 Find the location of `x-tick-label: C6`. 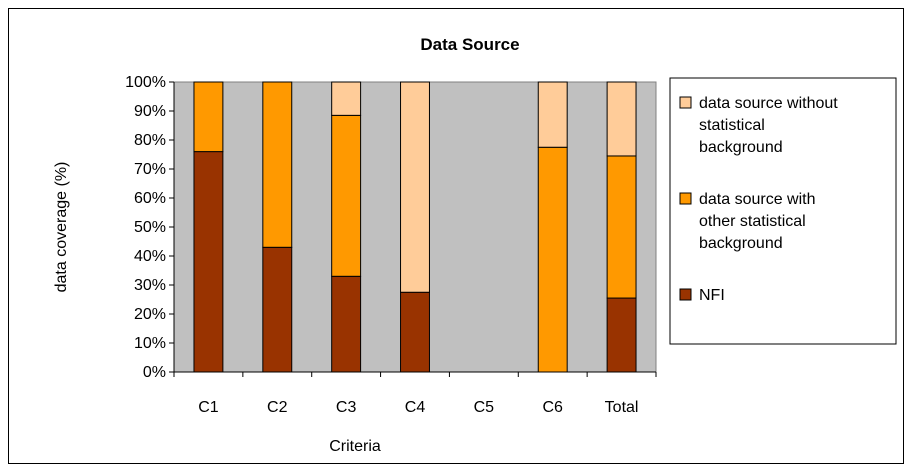

x-tick-label: C6 is located at coordinates (552, 407).